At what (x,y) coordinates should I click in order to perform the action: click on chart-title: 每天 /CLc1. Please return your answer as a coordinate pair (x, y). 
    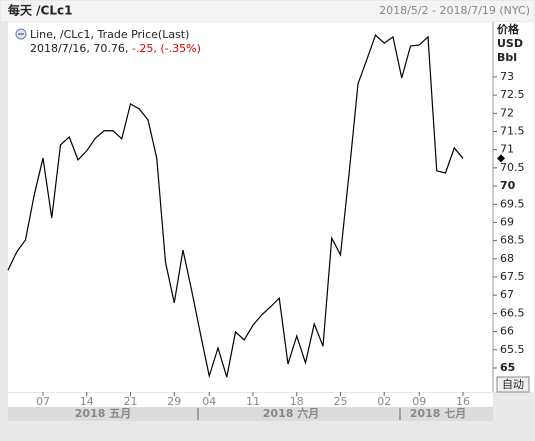
    Looking at the image, I should click on (40, 10).